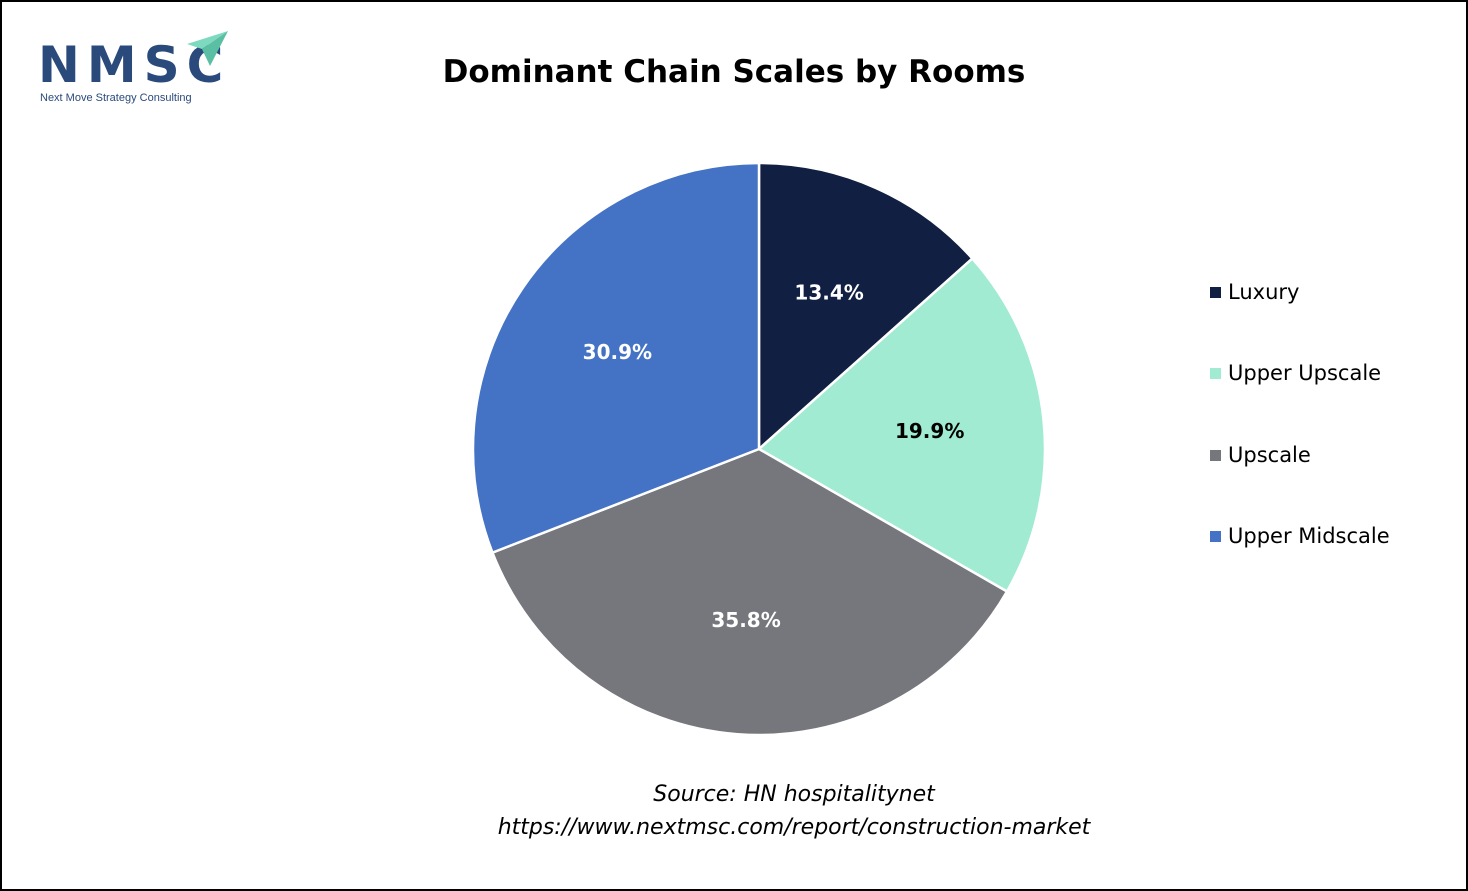 The height and width of the screenshot is (891, 1468). What do you see at coordinates (1305, 373) in the screenshot?
I see `legend-label: Upper Upscale` at bounding box center [1305, 373].